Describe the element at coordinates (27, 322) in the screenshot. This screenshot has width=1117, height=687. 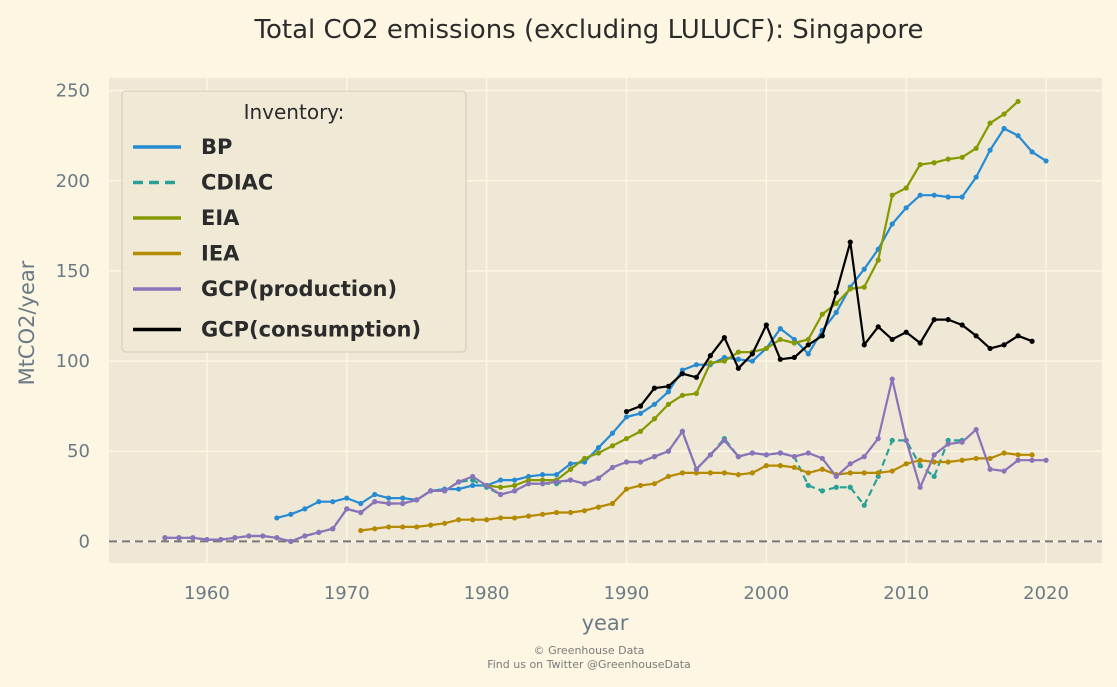
I see `y-axis-label: MtCO2/year` at that location.